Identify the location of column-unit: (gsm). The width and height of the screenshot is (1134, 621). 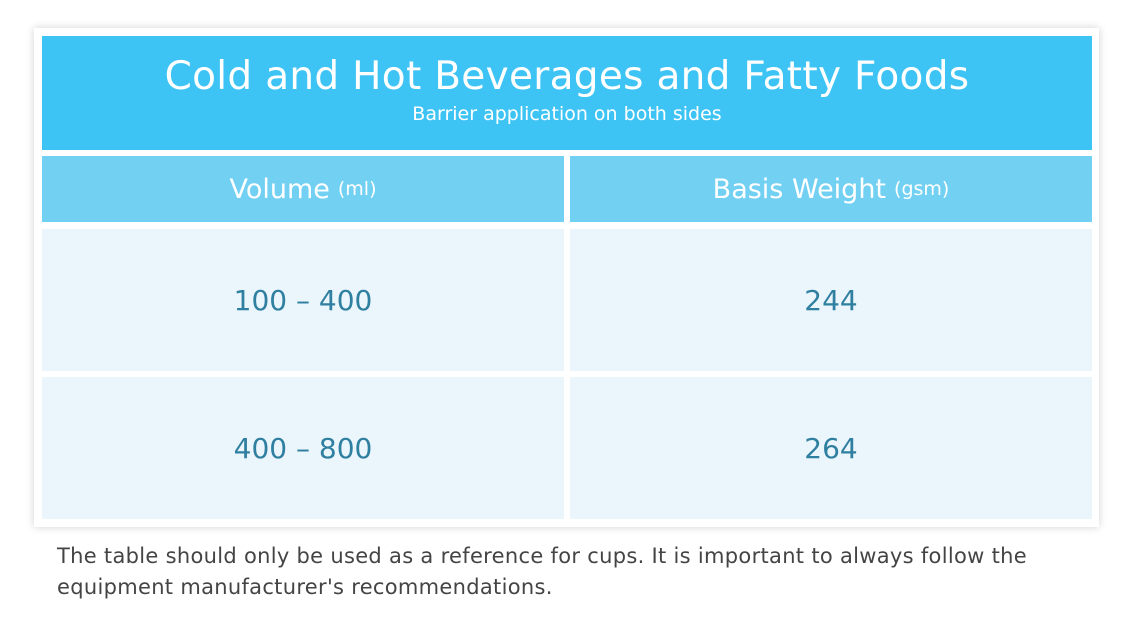
(922, 189).